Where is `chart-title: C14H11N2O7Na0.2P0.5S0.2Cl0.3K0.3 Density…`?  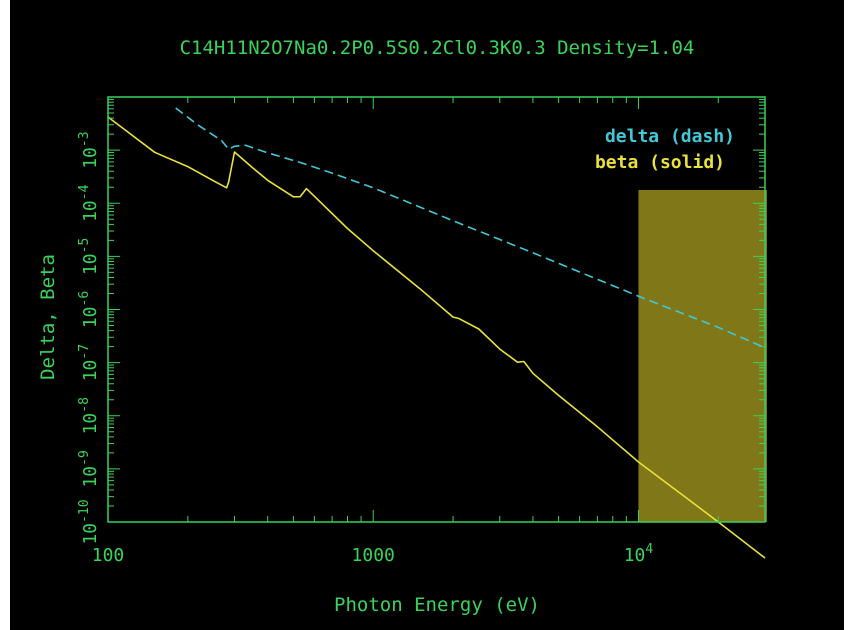
chart-title: C14H11N2O7Na0.2P0.5S0.2Cl0.3K0.3 Density… is located at coordinates (437, 48).